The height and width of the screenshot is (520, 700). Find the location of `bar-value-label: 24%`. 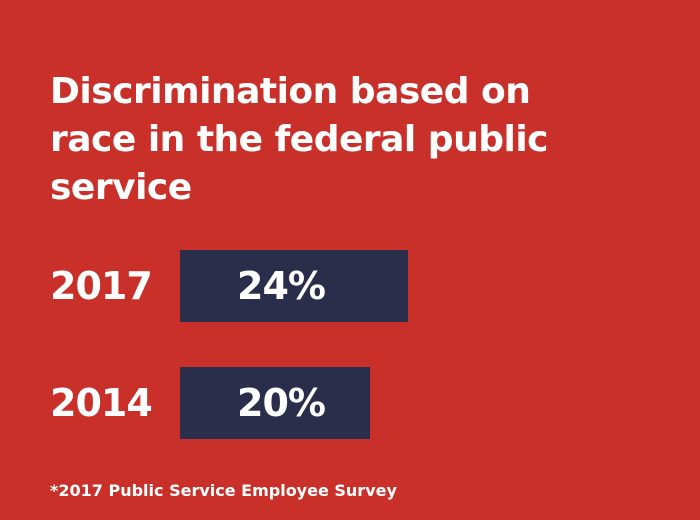

bar-value-label: 24% is located at coordinates (281, 286).